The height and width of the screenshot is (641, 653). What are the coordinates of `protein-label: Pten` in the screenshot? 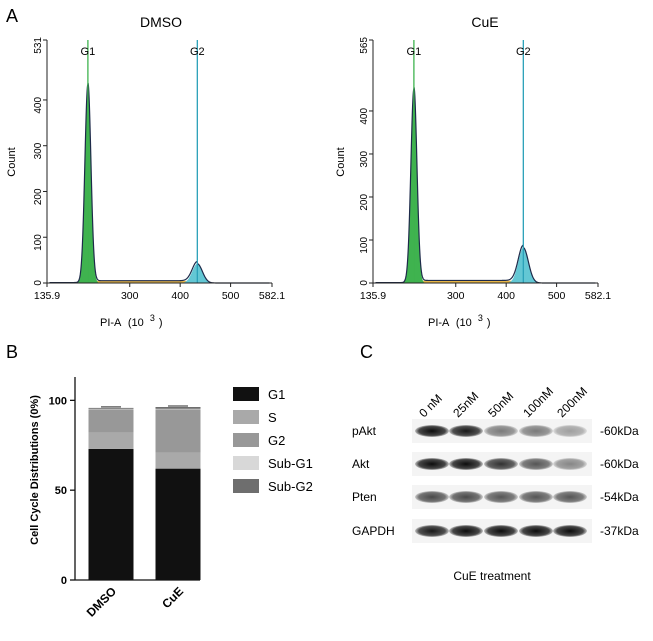 It's located at (364, 497).